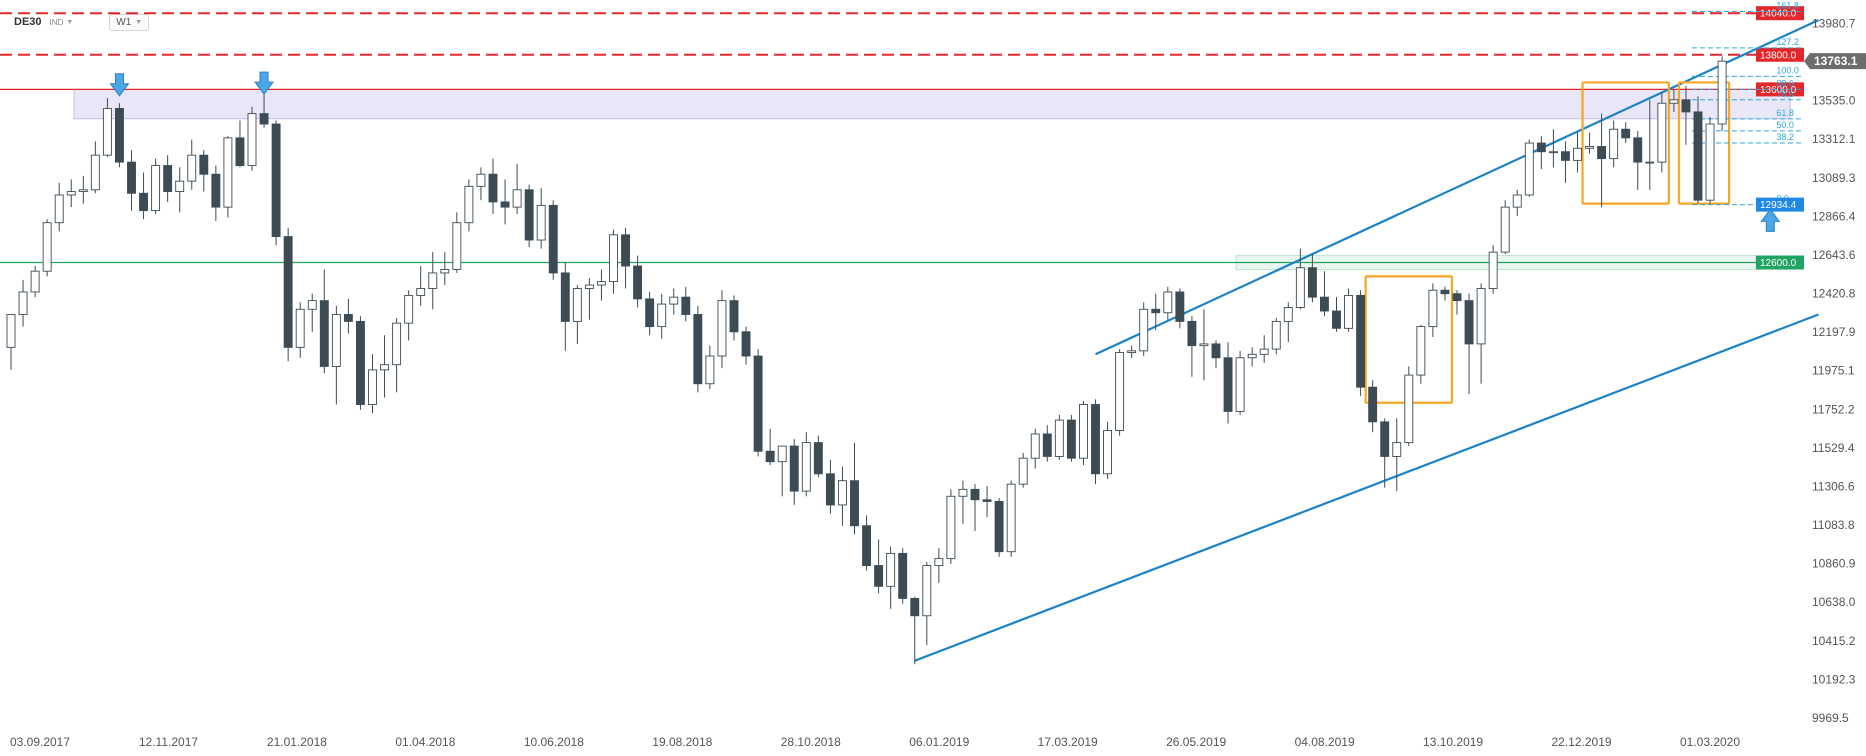 The image size is (1866, 756). What do you see at coordinates (40, 742) in the screenshot?
I see `x-tick-label: 03.09.2017` at bounding box center [40, 742].